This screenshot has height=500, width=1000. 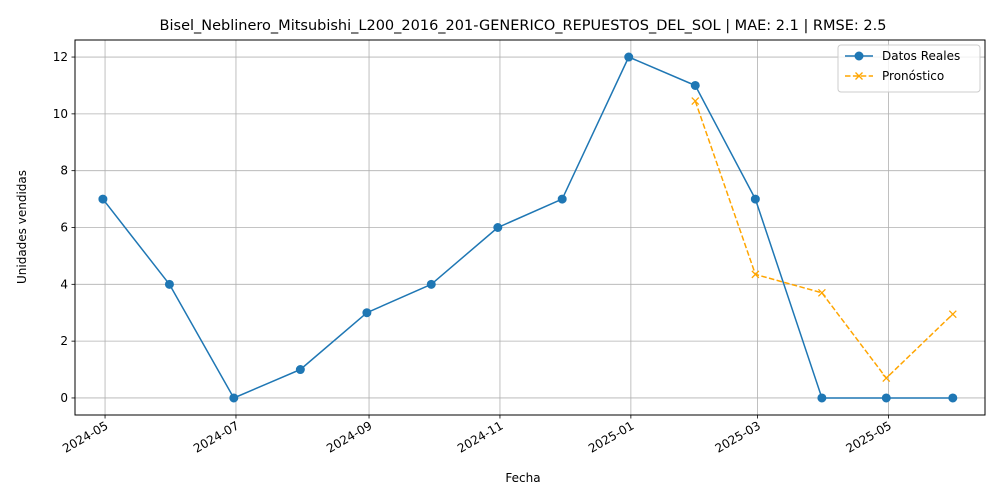 What do you see at coordinates (64, 284) in the screenshot?
I see `y-tick-label: 4` at bounding box center [64, 284].